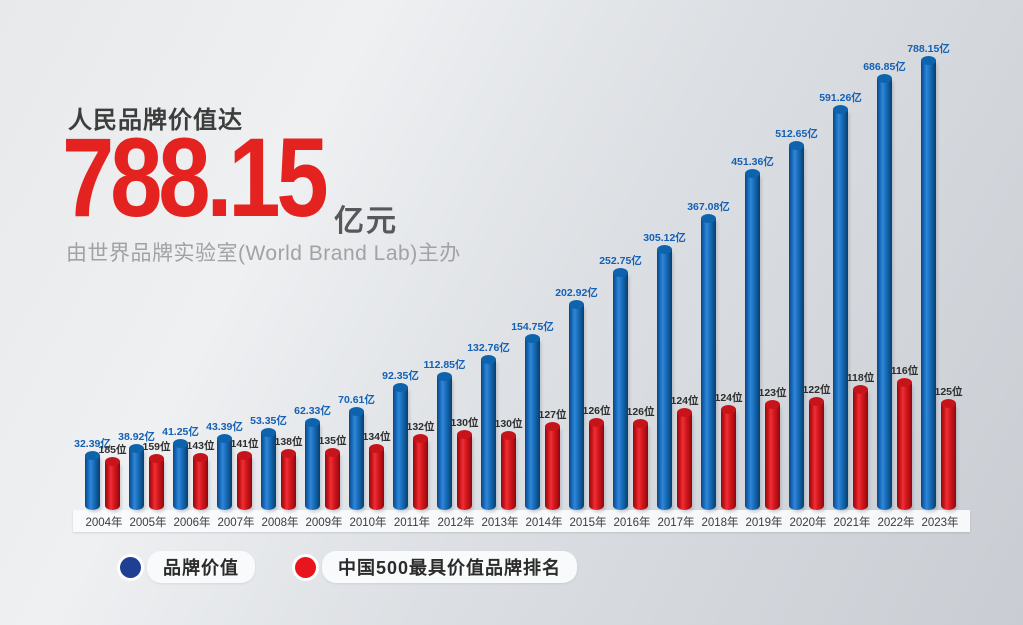  What do you see at coordinates (155, 120) in the screenshot?
I see `header-kicker: 人民品牌价值达` at bounding box center [155, 120].